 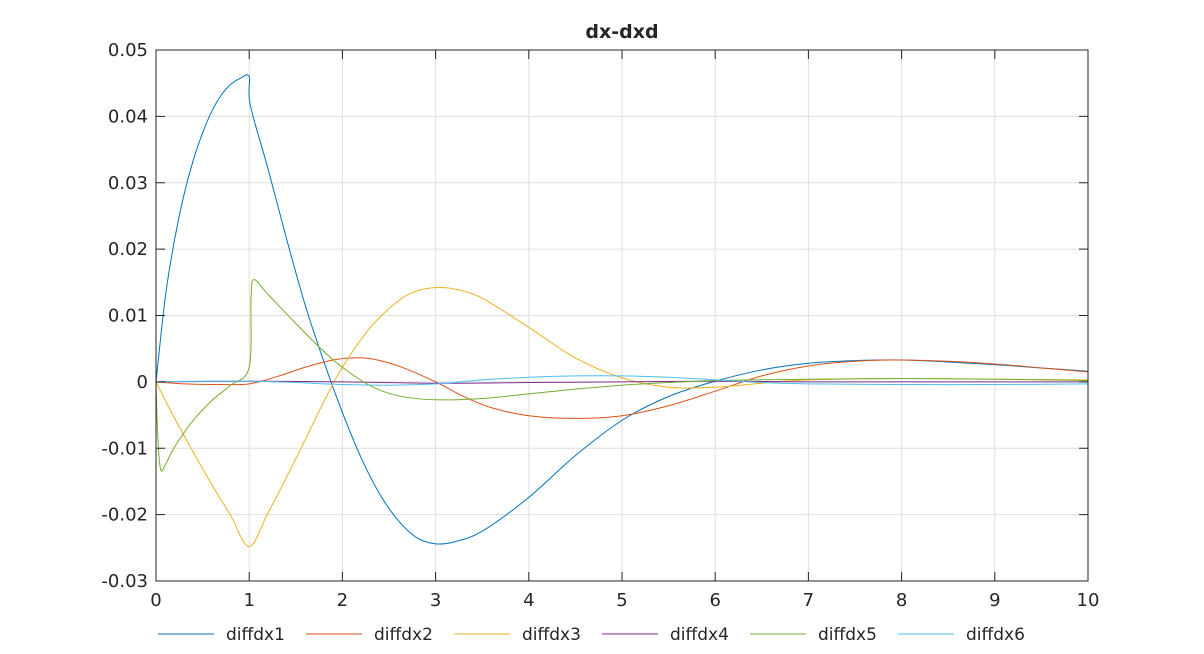 I want to click on x-tick-label: 3, so click(x=435, y=600).